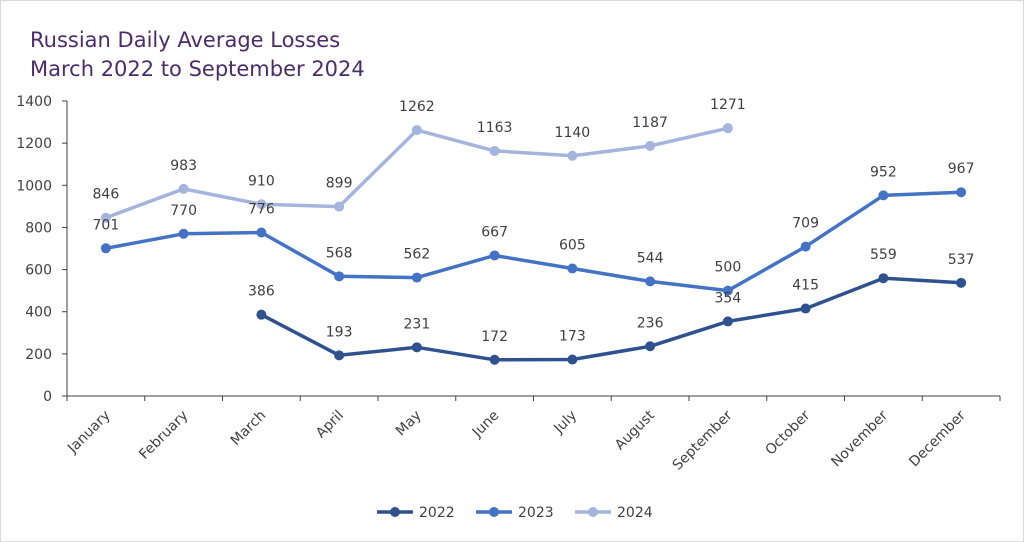  Describe the element at coordinates (536, 513) in the screenshot. I see `legend-label-2023: 2023` at that location.